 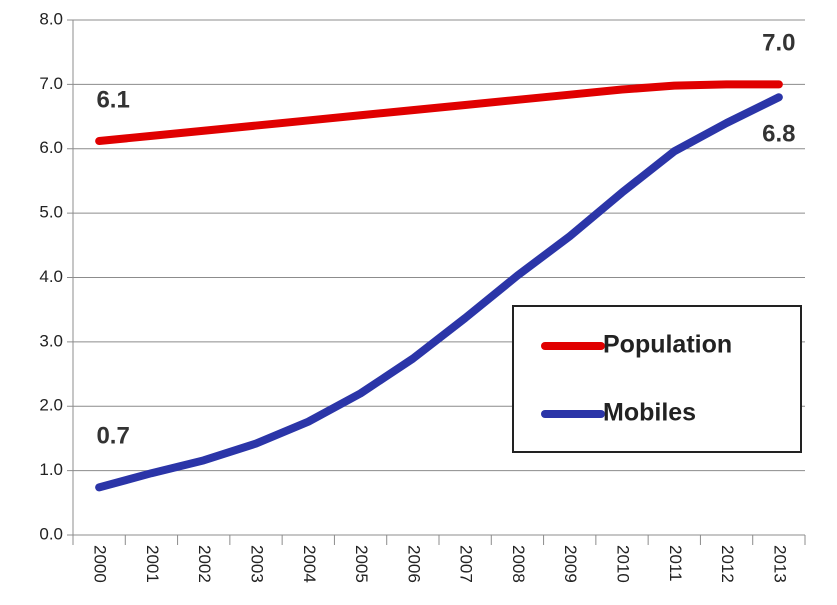 What do you see at coordinates (361, 564) in the screenshot?
I see `x-tick-label: 2005` at bounding box center [361, 564].